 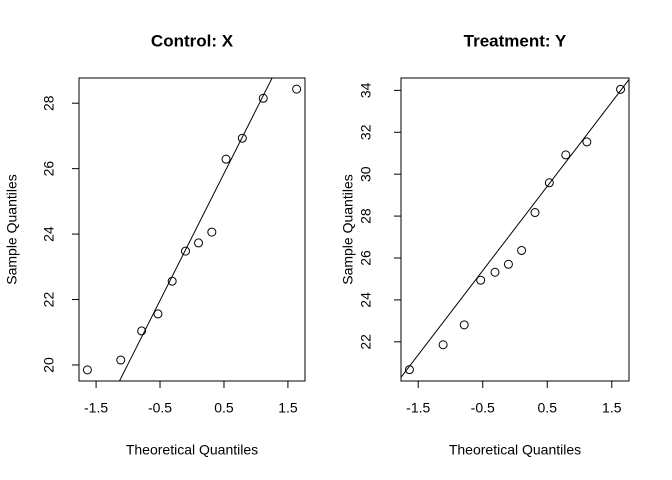 I want to click on qq-line, so click(x=195, y=229).